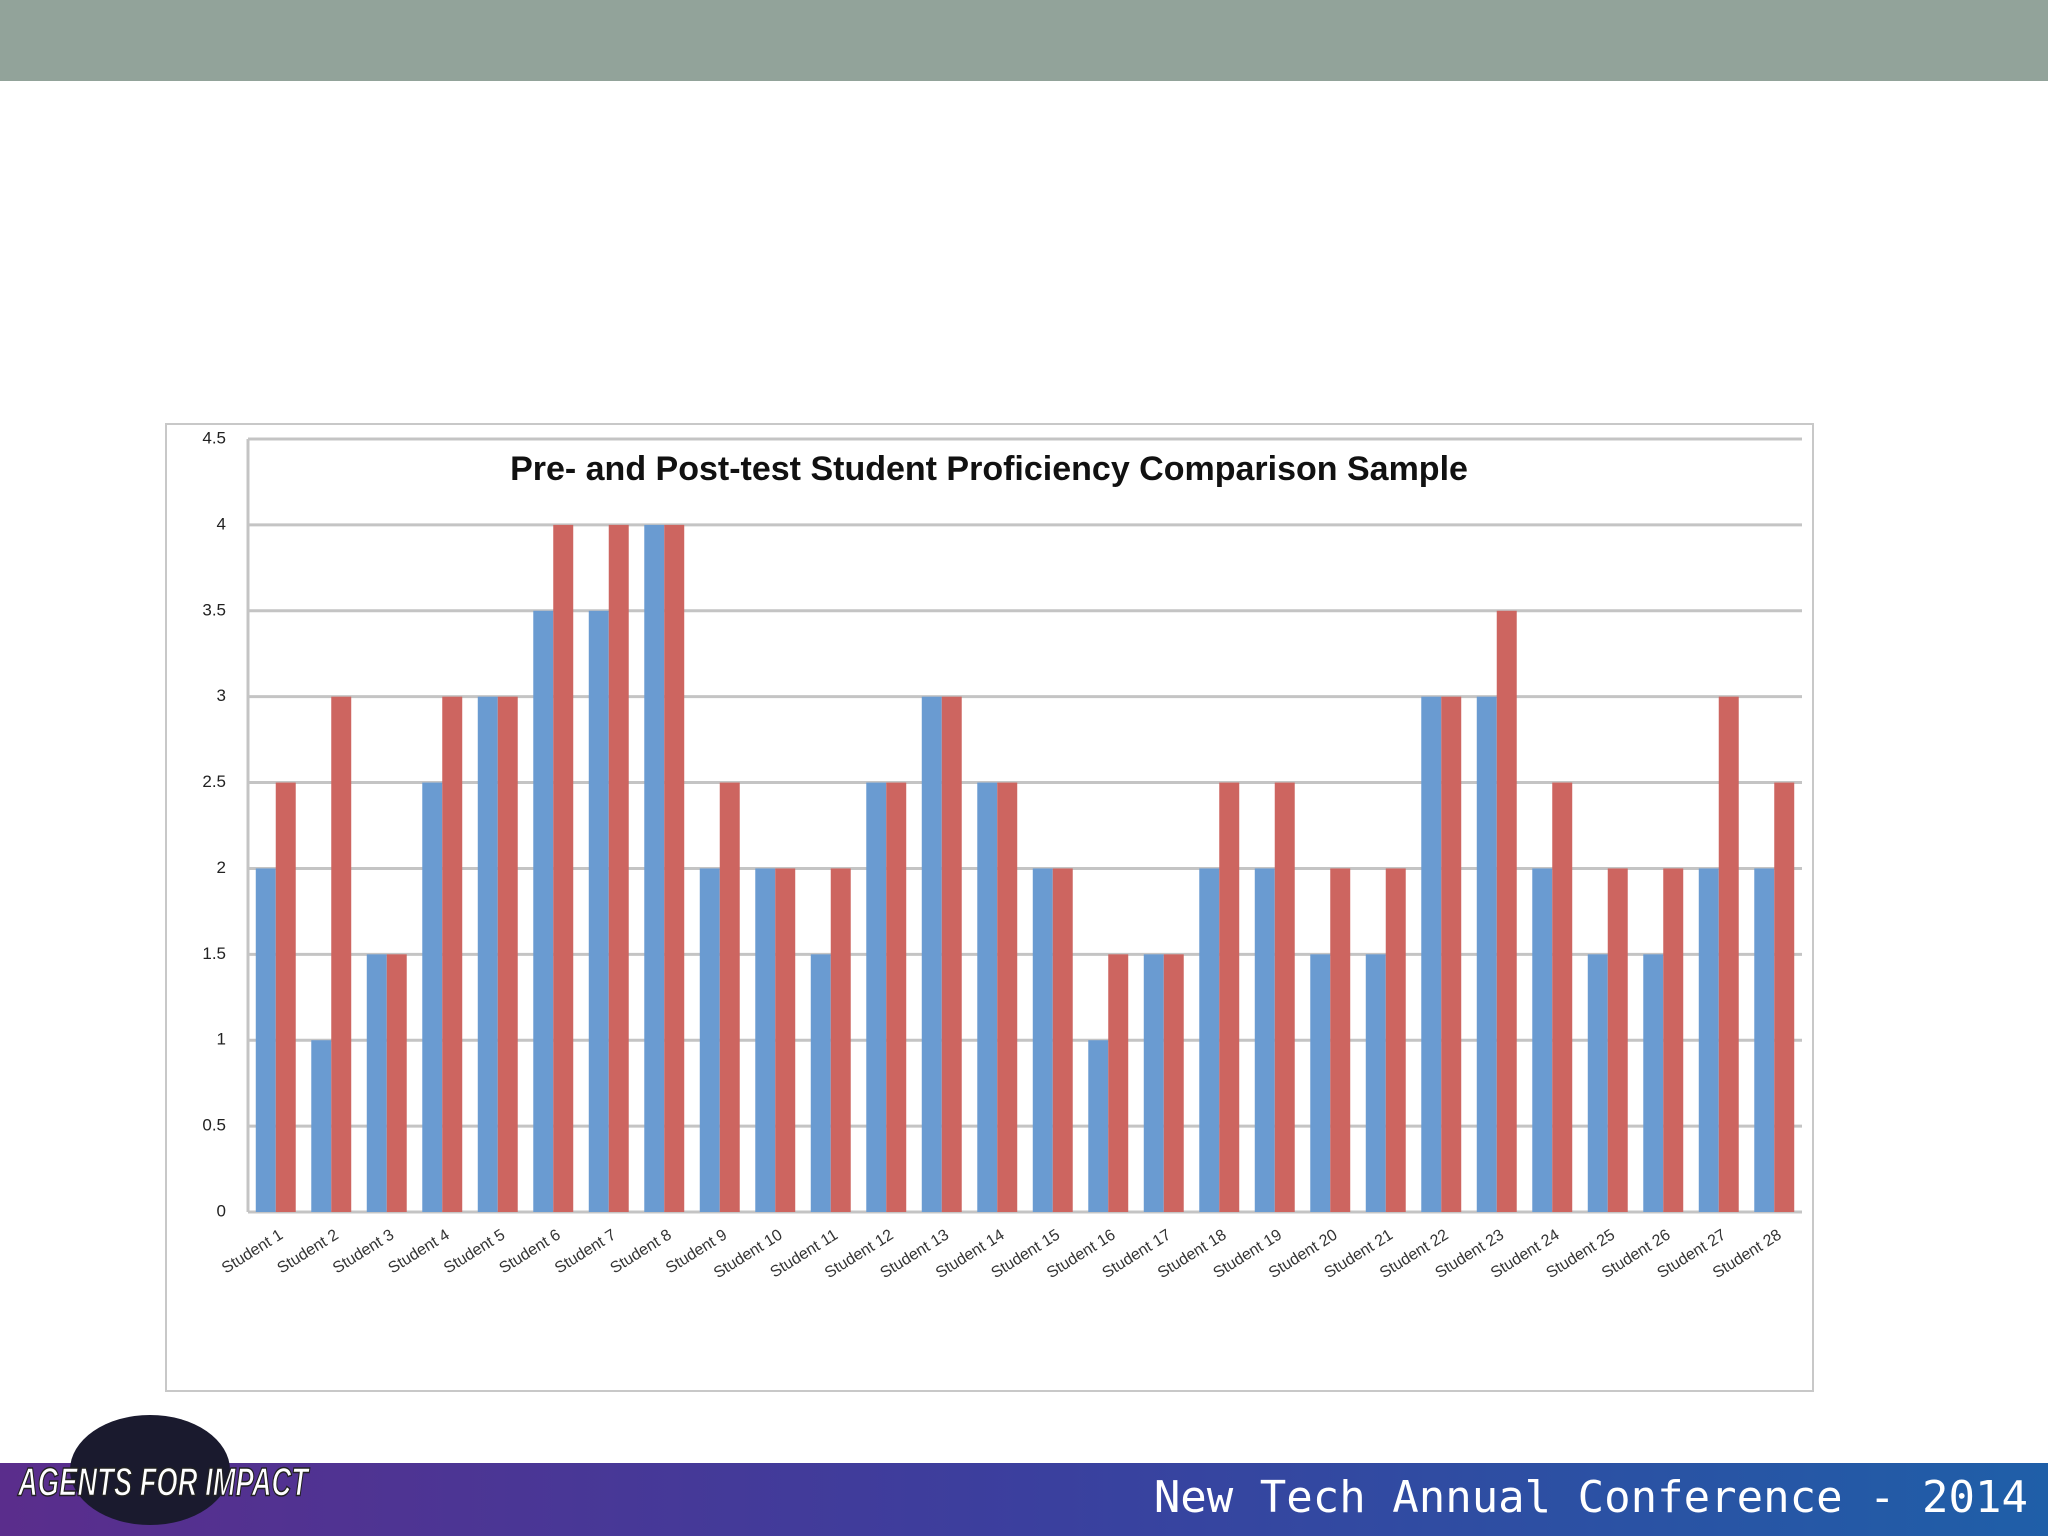 The image size is (2048, 1536). I want to click on y-tick-label: 0.5, so click(214, 1125).